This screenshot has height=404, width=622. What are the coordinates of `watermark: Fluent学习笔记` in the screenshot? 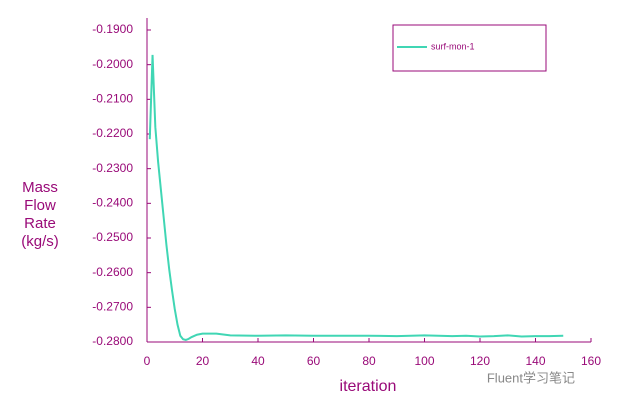 It's located at (531, 377).